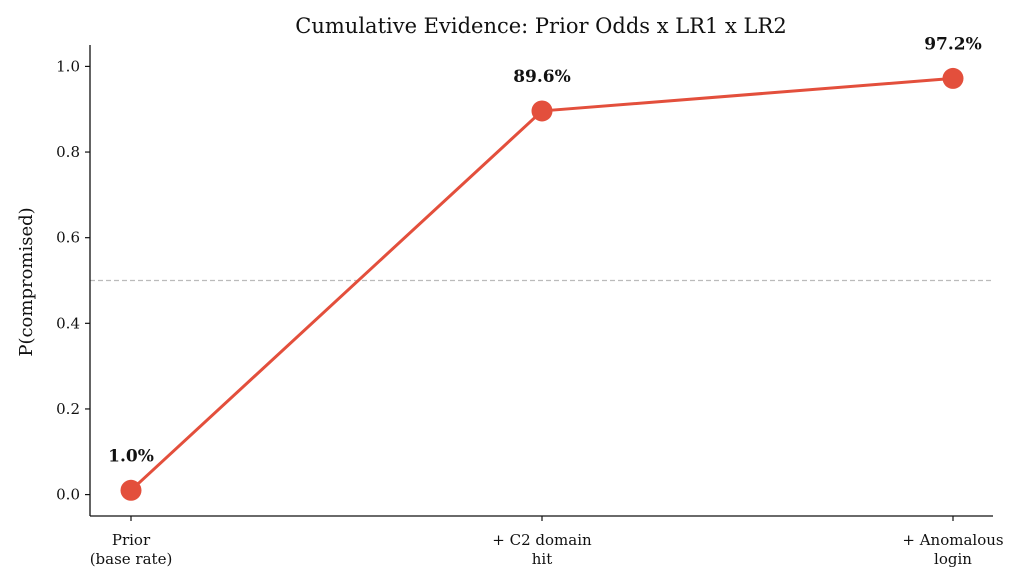 This screenshot has height=585, width=1030. I want to click on x-tick-label: + C2 domain hit, so click(542, 549).